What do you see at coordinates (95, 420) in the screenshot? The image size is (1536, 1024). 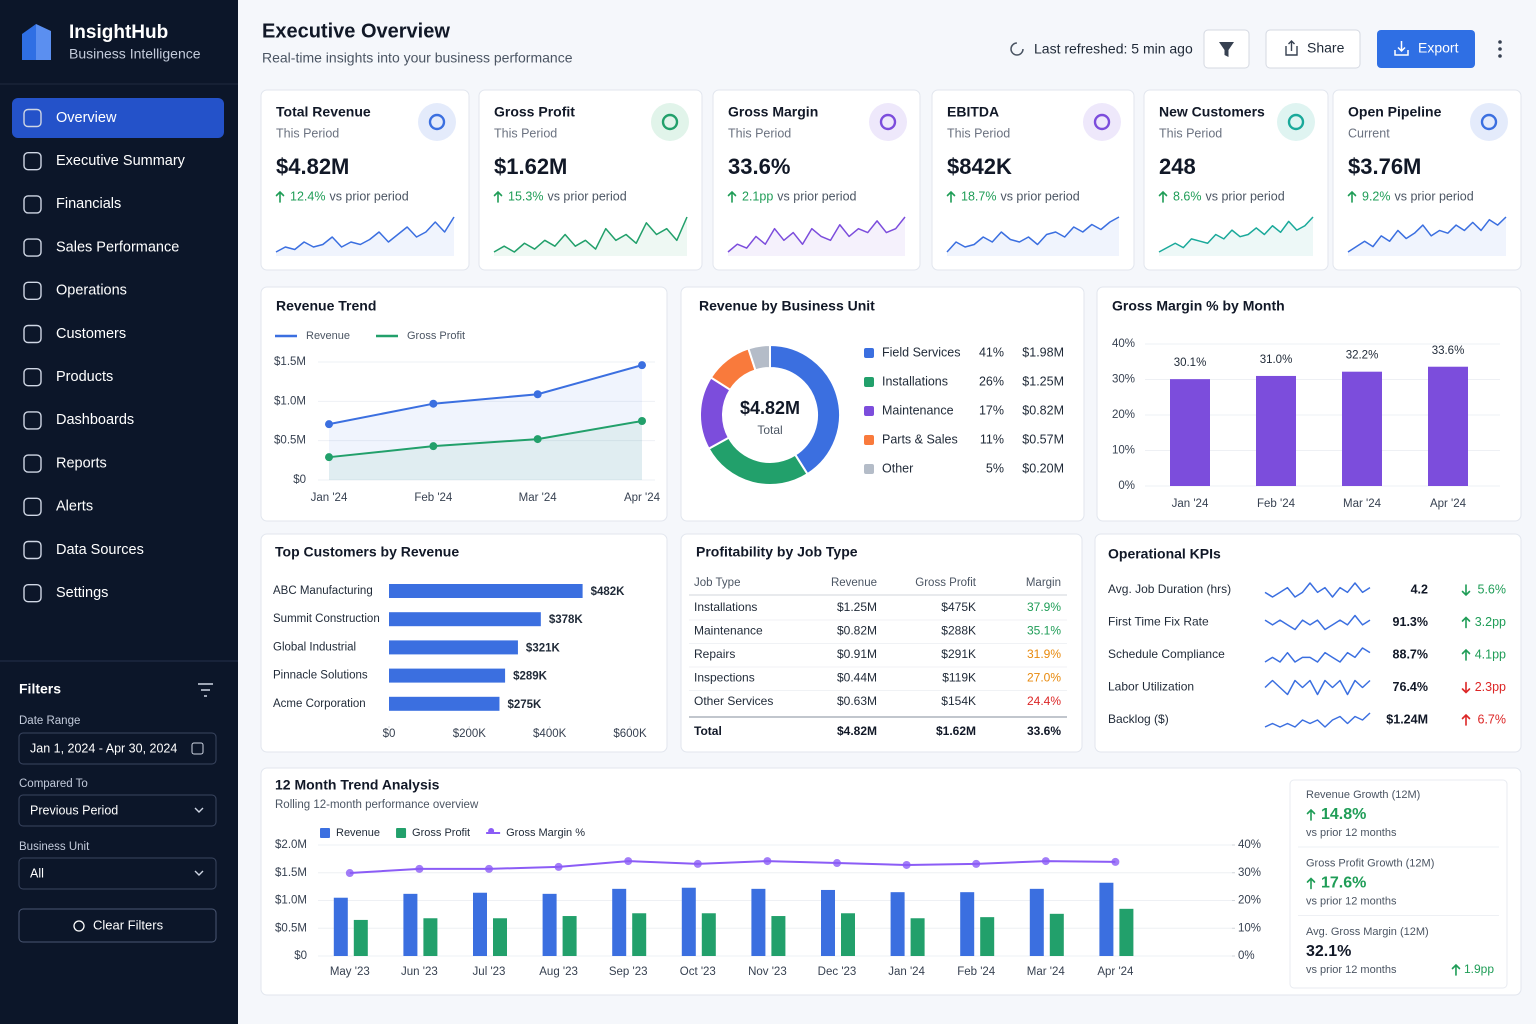 I see `nav-item: Dashboards` at bounding box center [95, 420].